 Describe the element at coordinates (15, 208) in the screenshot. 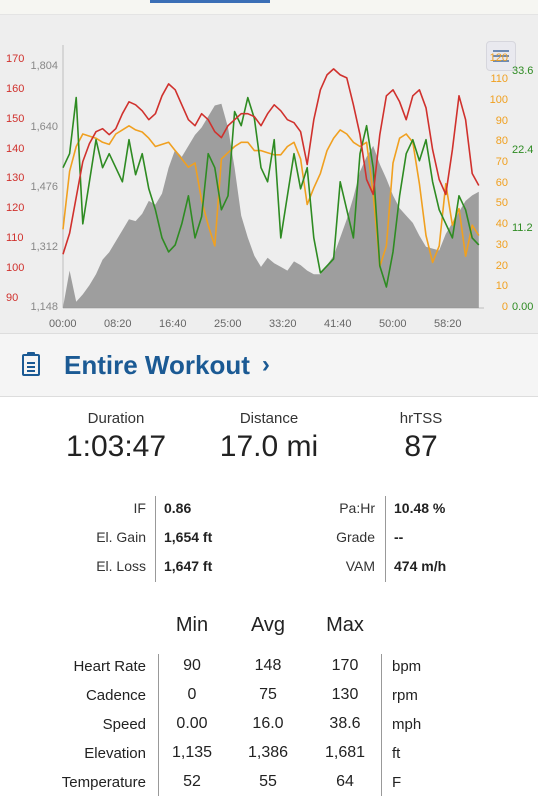

I see `hr-tick-label: 120` at that location.